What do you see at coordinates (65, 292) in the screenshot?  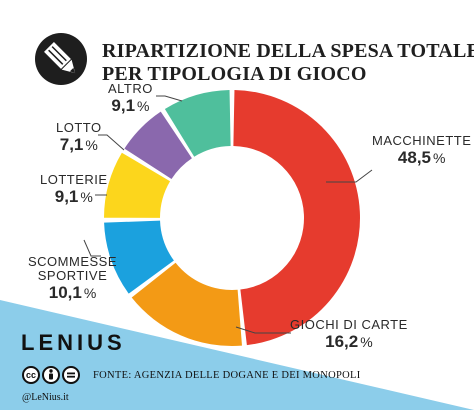 I see `label-scommesse-value: 10,1` at bounding box center [65, 292].